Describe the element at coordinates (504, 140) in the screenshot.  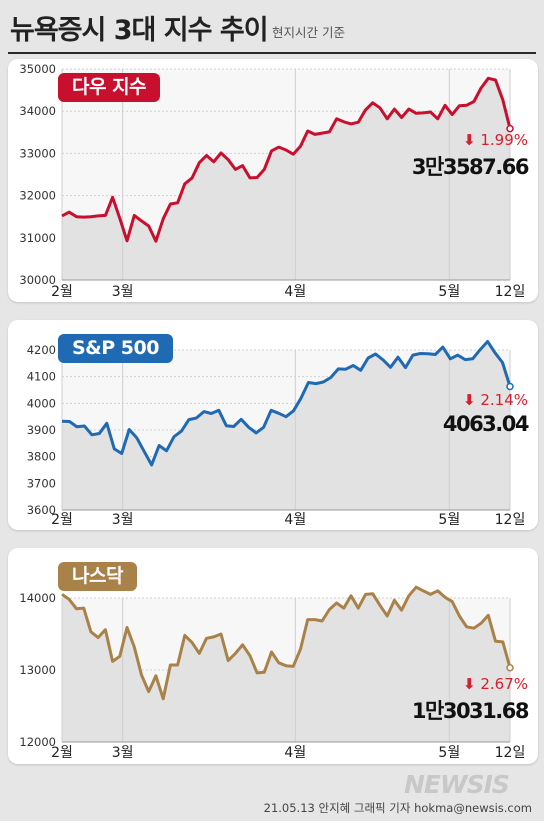
I see `dow-change-value: 1.99%` at that location.